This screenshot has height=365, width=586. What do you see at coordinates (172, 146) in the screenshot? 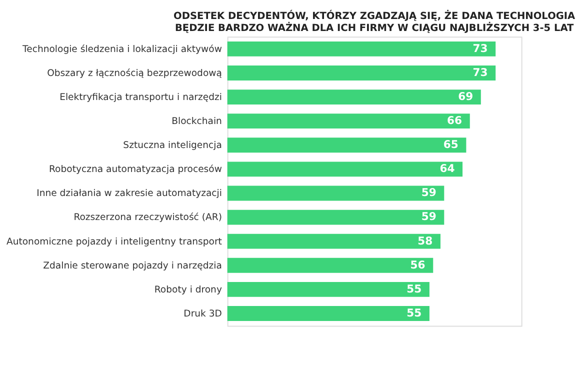
I see `y-tick-label: Sztuczna inteligencja` at bounding box center [172, 146].